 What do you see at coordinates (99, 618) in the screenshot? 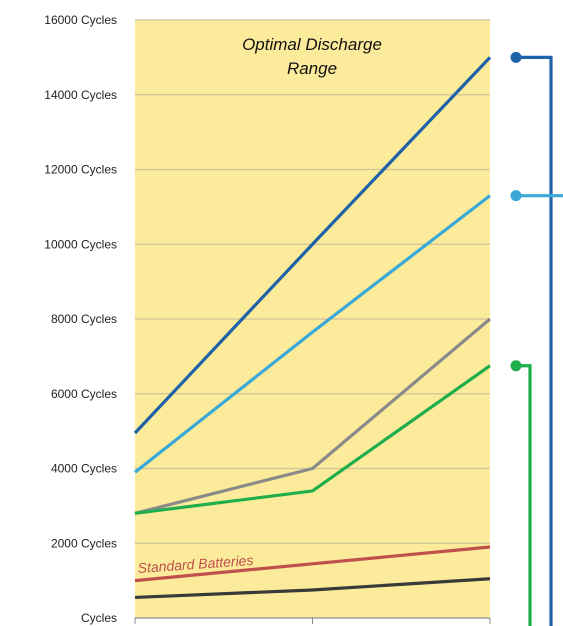
I see `y-tick-label: Cycles` at bounding box center [99, 618].